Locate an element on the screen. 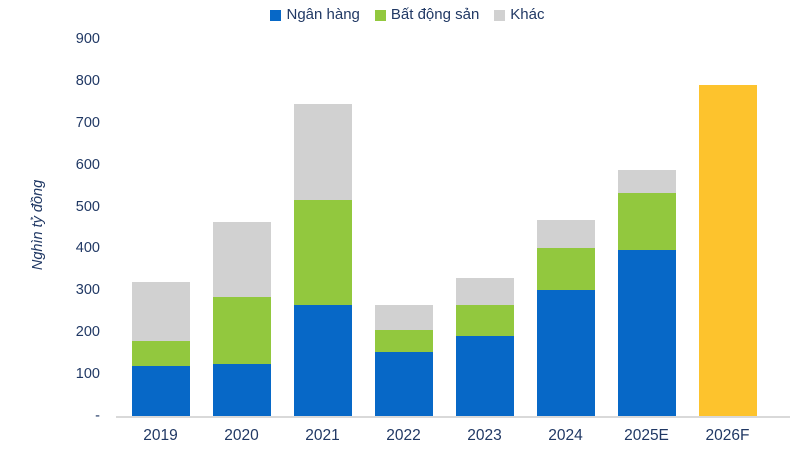 The width and height of the screenshot is (805, 451). legend-item: Ngân hàng is located at coordinates (315, 15).